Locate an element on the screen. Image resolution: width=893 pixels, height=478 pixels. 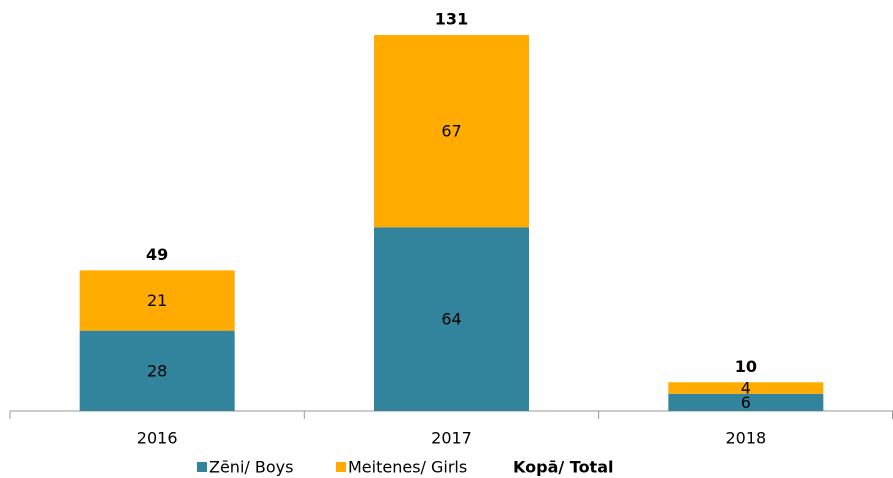
data-label: 6 is located at coordinates (746, 402).